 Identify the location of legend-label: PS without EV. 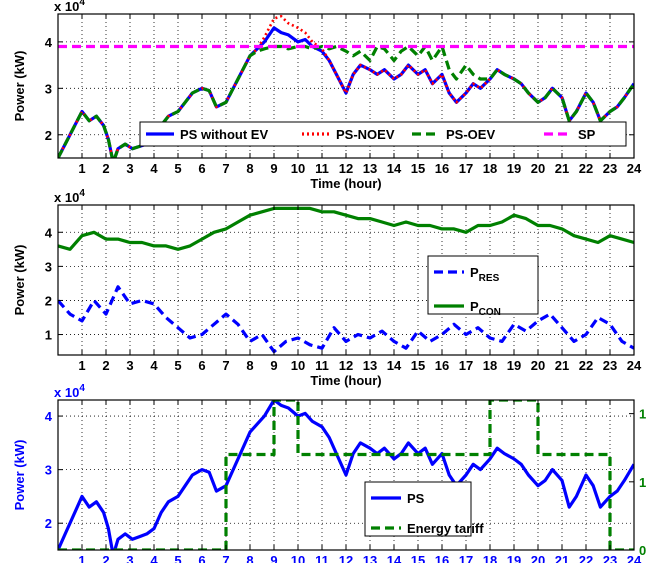
(224, 134).